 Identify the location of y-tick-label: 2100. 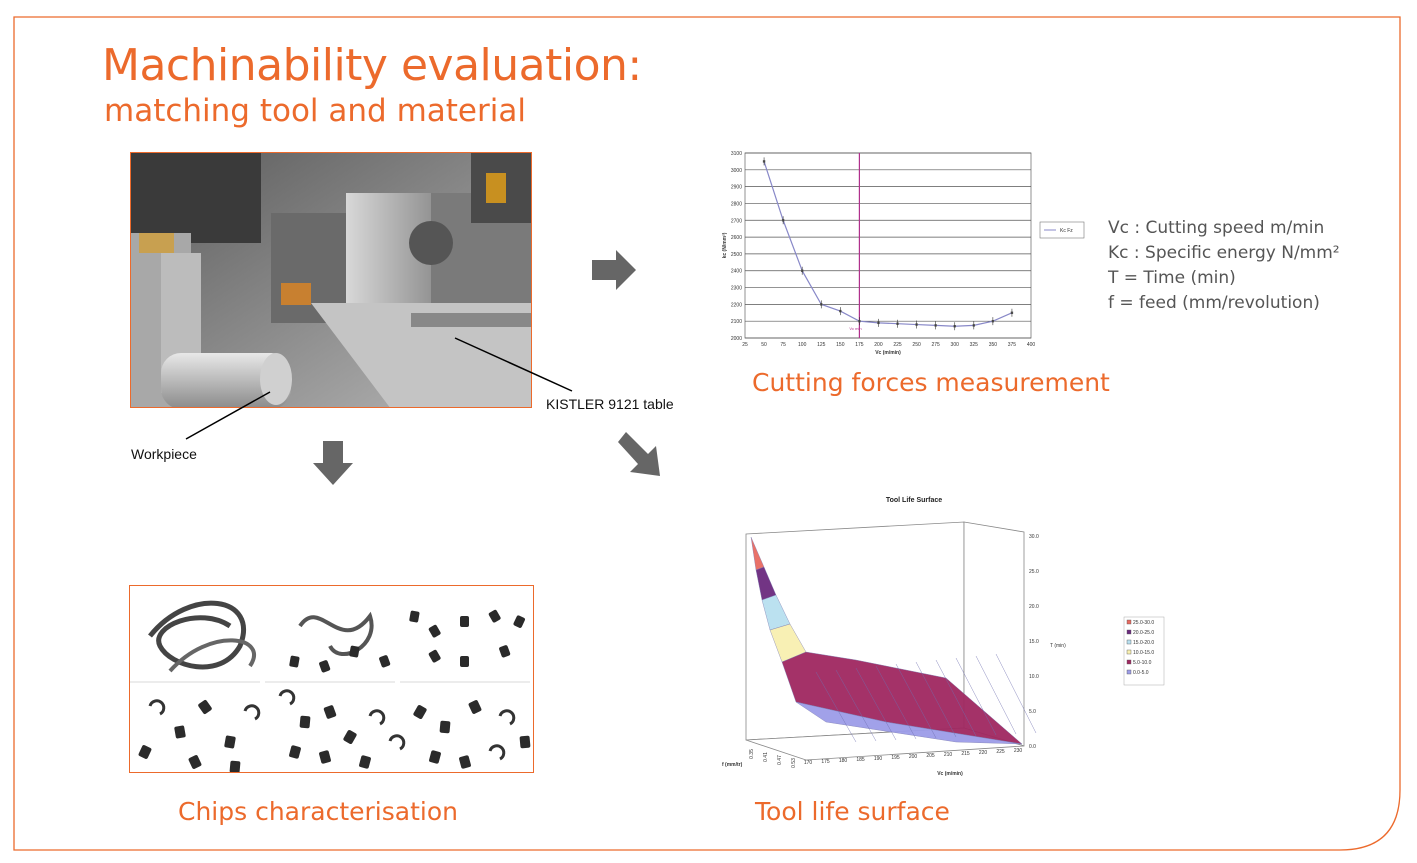
(736, 322).